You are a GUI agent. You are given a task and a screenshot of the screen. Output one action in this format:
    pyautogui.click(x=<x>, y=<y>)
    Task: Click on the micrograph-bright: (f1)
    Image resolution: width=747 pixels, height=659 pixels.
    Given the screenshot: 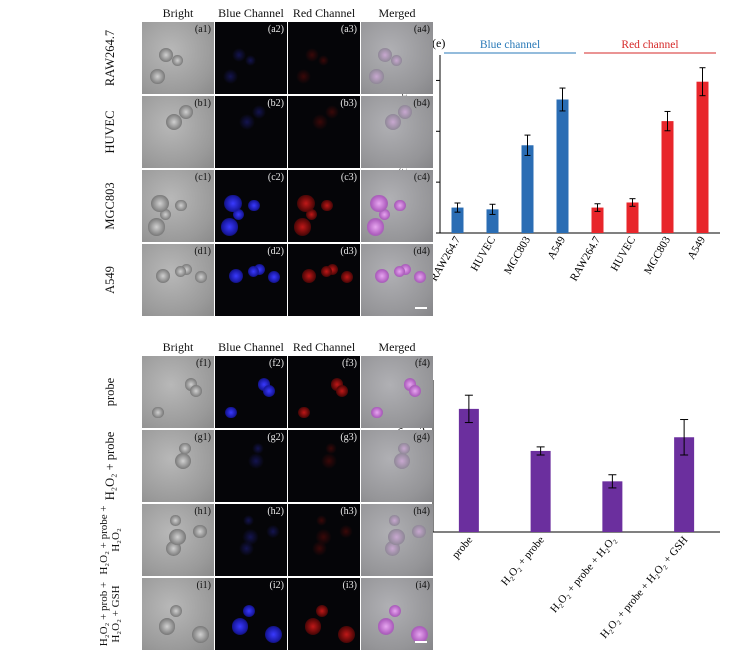 What is the action you would take?
    pyautogui.click(x=178, y=392)
    